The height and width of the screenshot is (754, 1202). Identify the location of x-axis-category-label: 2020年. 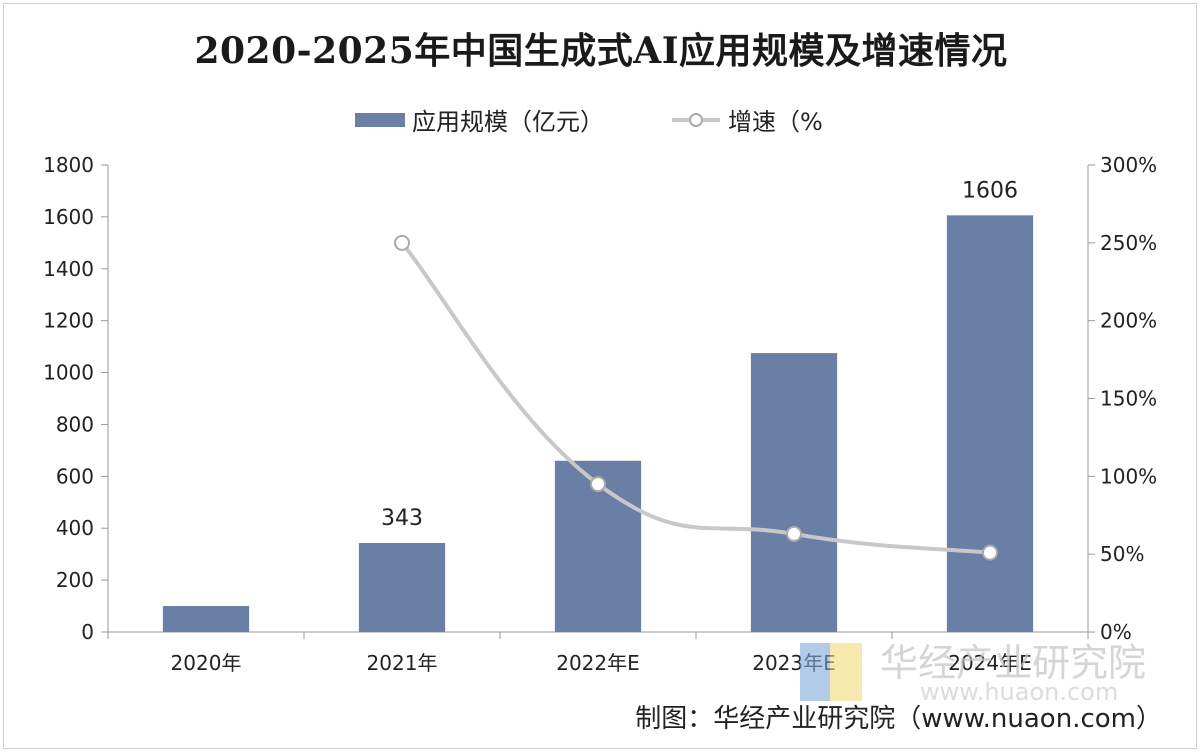
(206, 663).